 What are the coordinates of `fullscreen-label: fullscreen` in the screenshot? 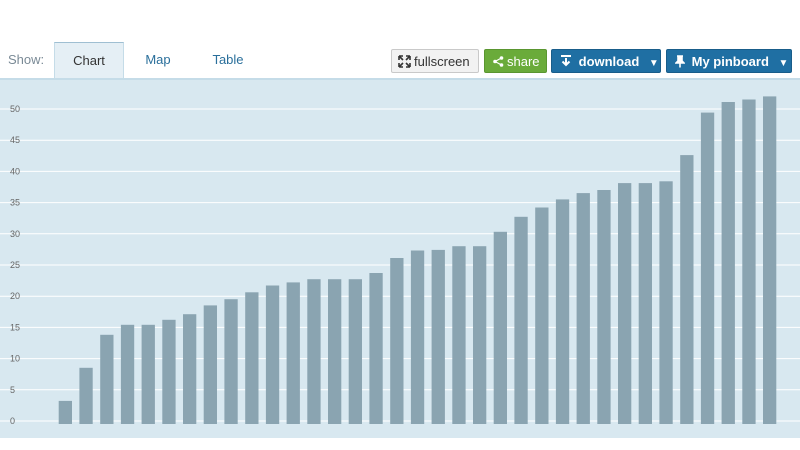 It's located at (442, 61).